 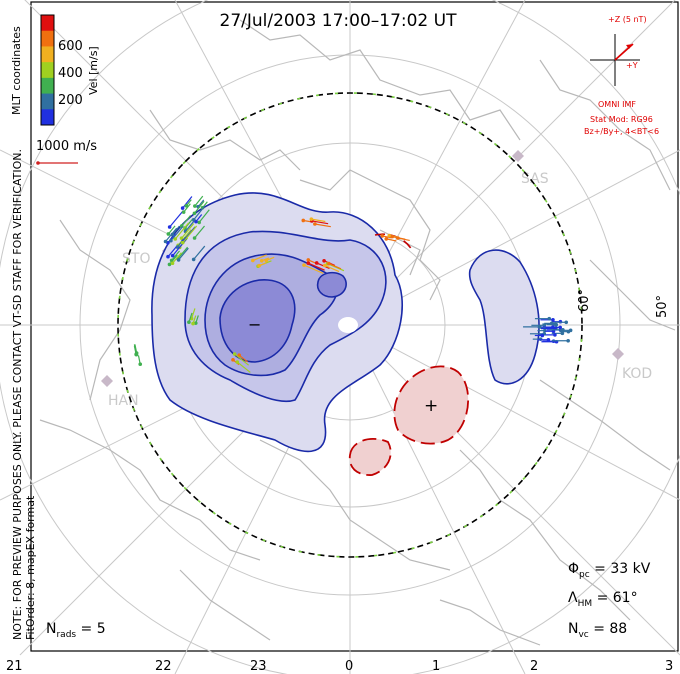 I want to click on colorbar-tick-400: 400, so click(x=70, y=73).